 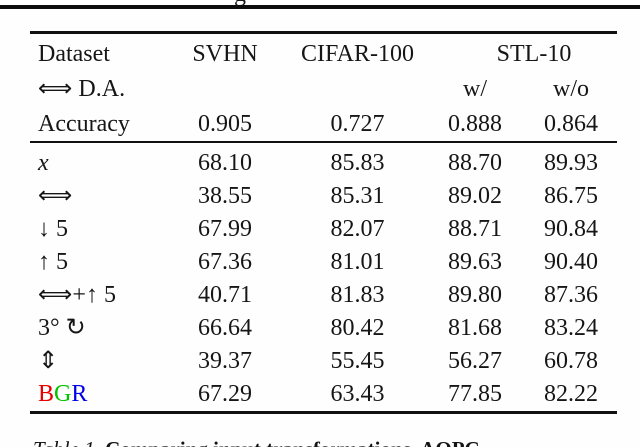 I want to click on row-label-rotate-3deg: 3° ↻, so click(x=62, y=327).